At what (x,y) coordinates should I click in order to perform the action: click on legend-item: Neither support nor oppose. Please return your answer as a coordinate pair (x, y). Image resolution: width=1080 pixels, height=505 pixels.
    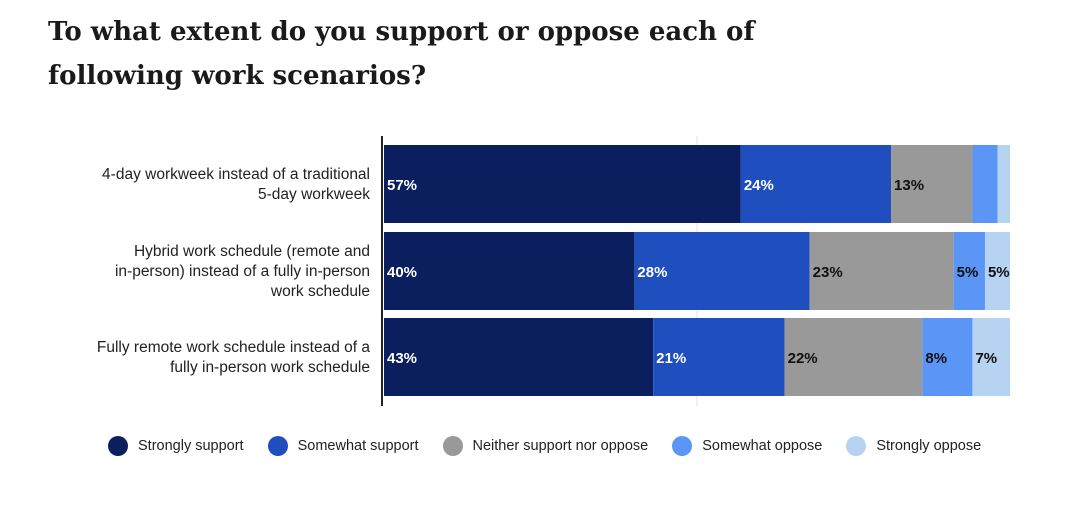
    Looking at the image, I should click on (545, 446).